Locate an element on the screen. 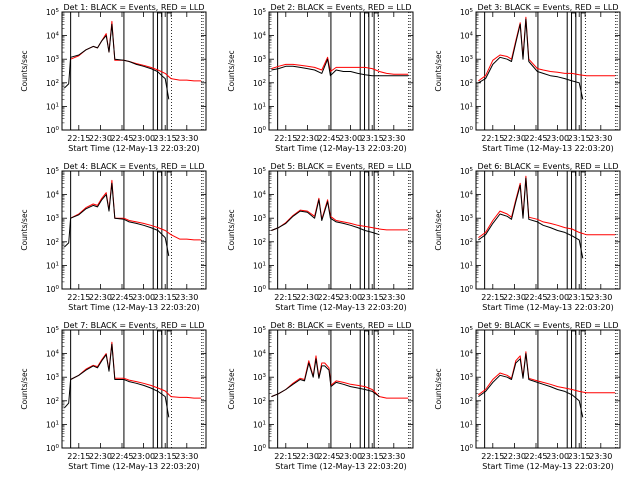  panel-title: Det 5: BLACK = Events, RED = LLD is located at coordinates (341, 166).